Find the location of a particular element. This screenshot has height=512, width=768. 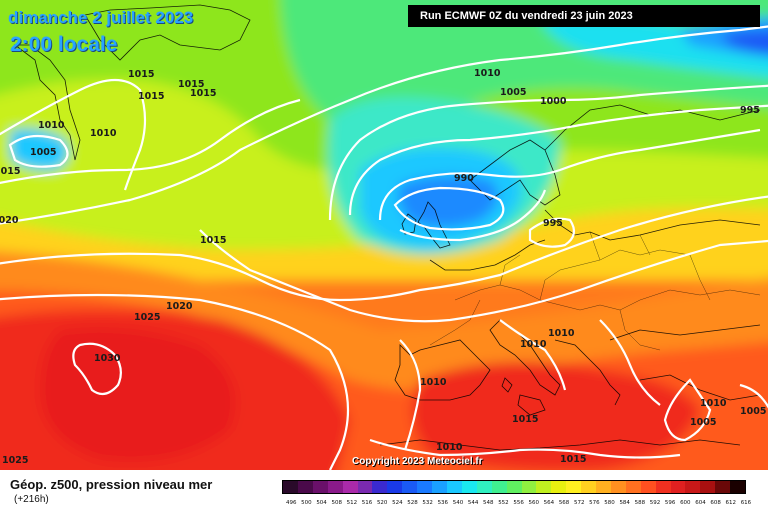

scale-label: 576 is located at coordinates (594, 503).